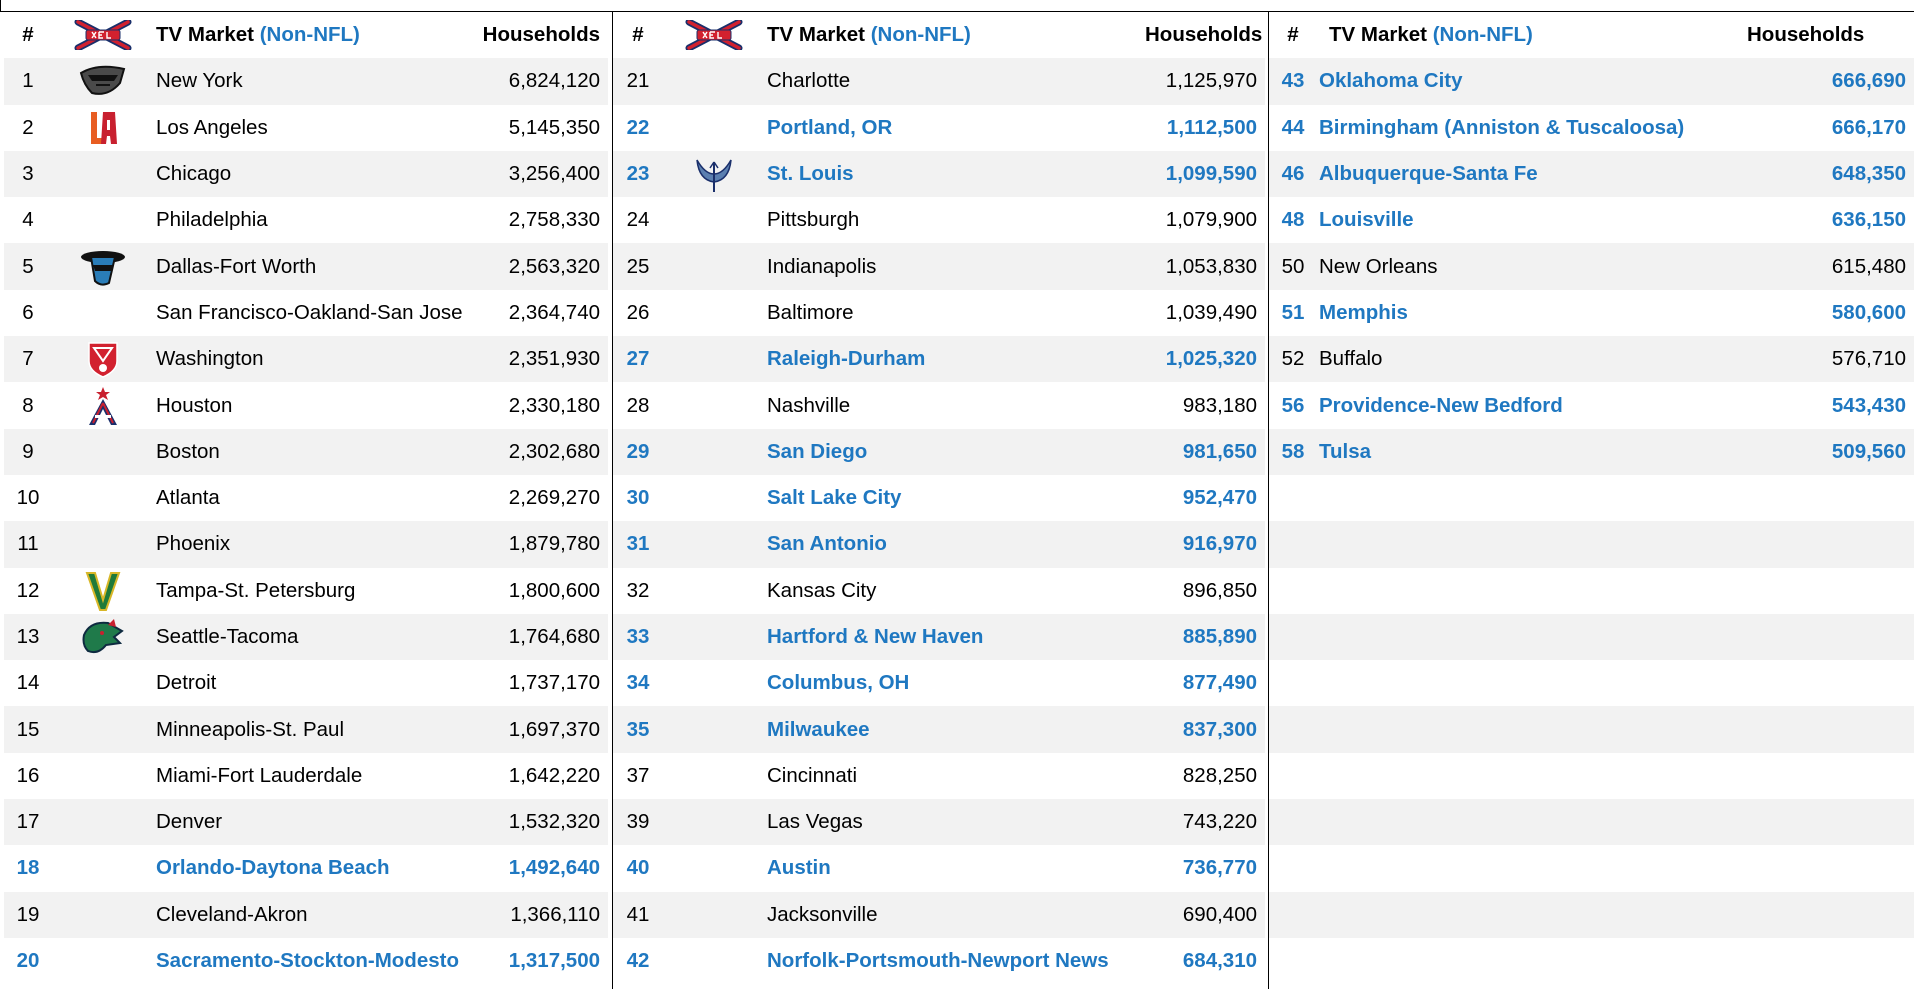 This screenshot has height=989, width=1914. I want to click on corner-tick, so click(0, 6).